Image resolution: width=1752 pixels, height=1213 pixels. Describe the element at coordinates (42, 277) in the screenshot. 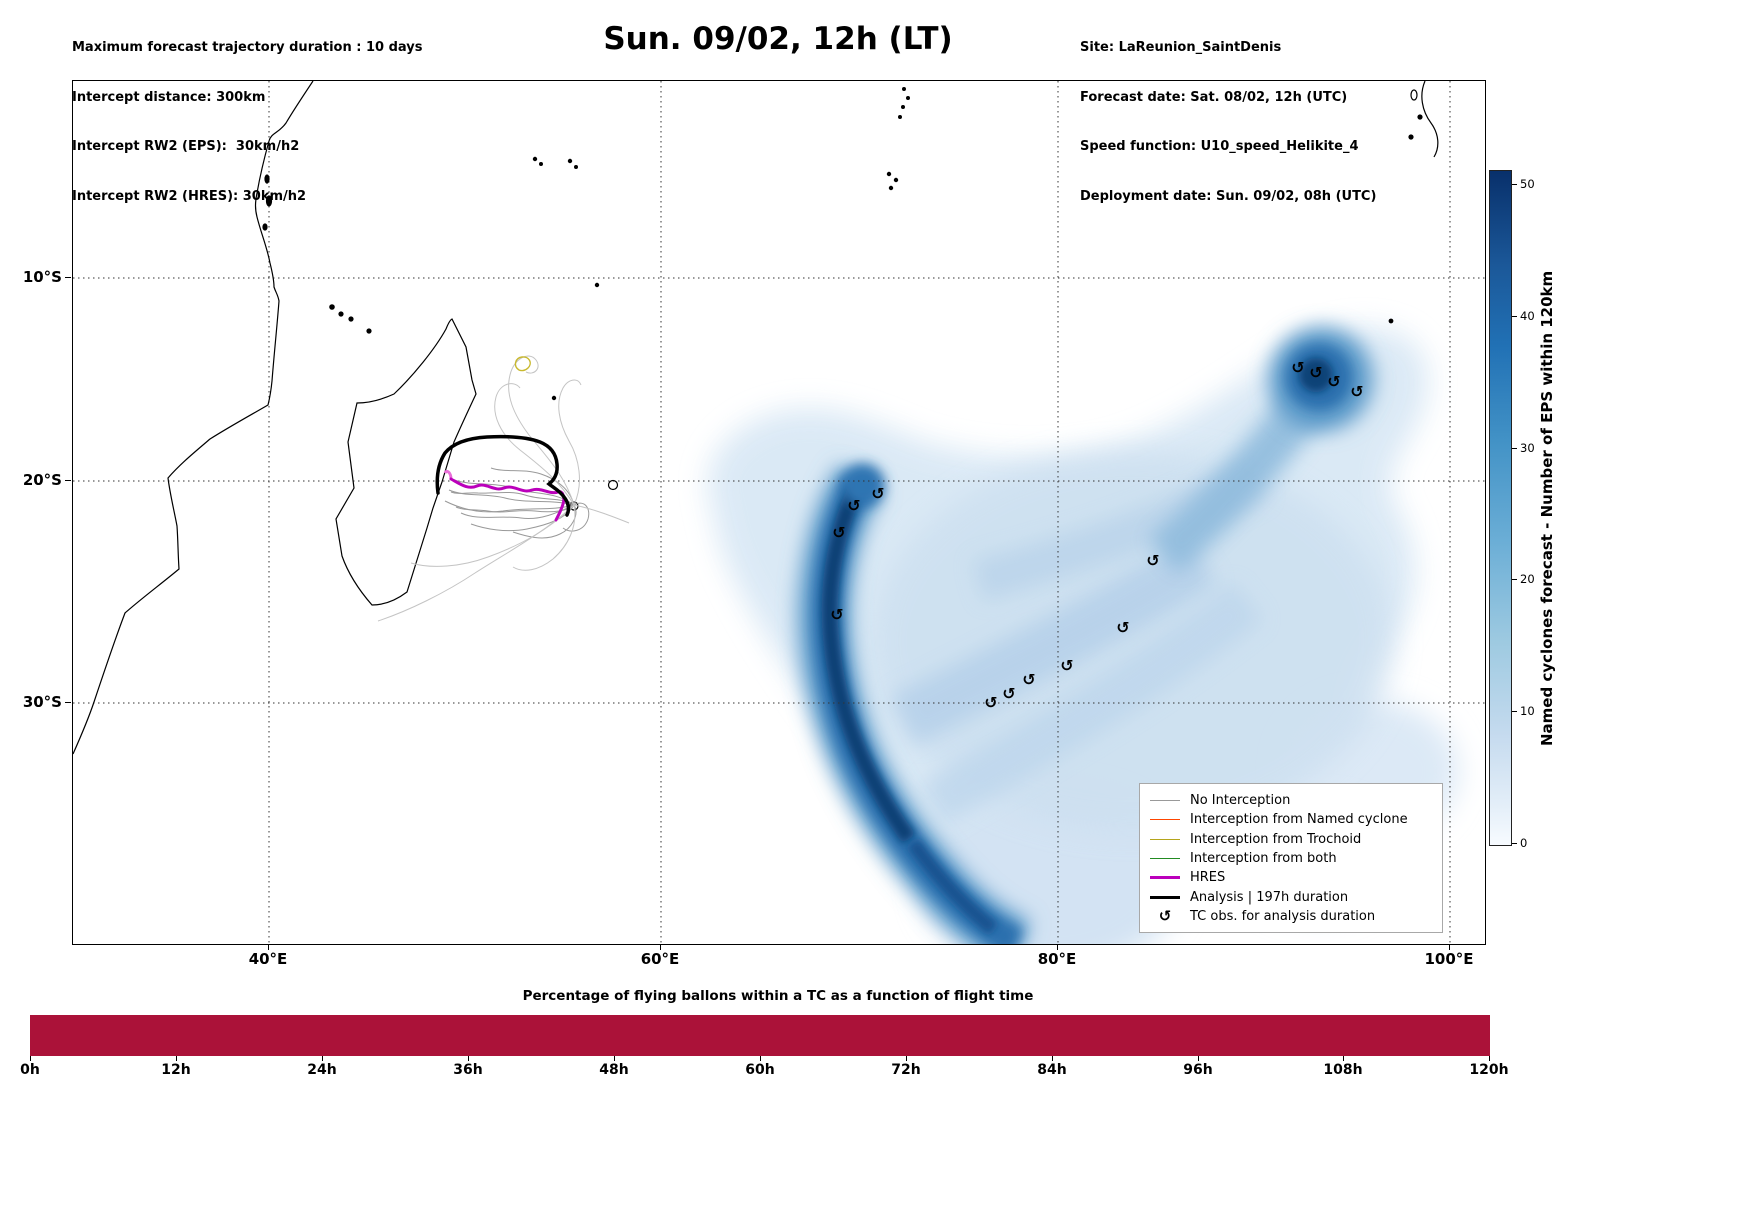

I see `y-tick-label: 10°S` at that location.